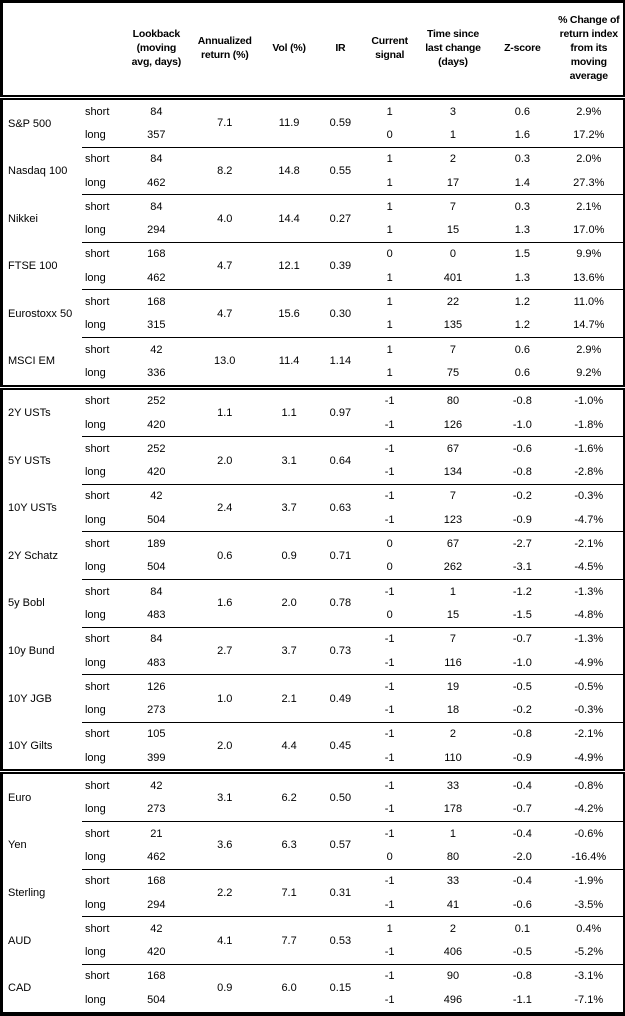 This screenshot has width=625, height=1016. I want to click on instrument-row-long: long 399 -1 110 -0.9 -4.9%, so click(313, 760).